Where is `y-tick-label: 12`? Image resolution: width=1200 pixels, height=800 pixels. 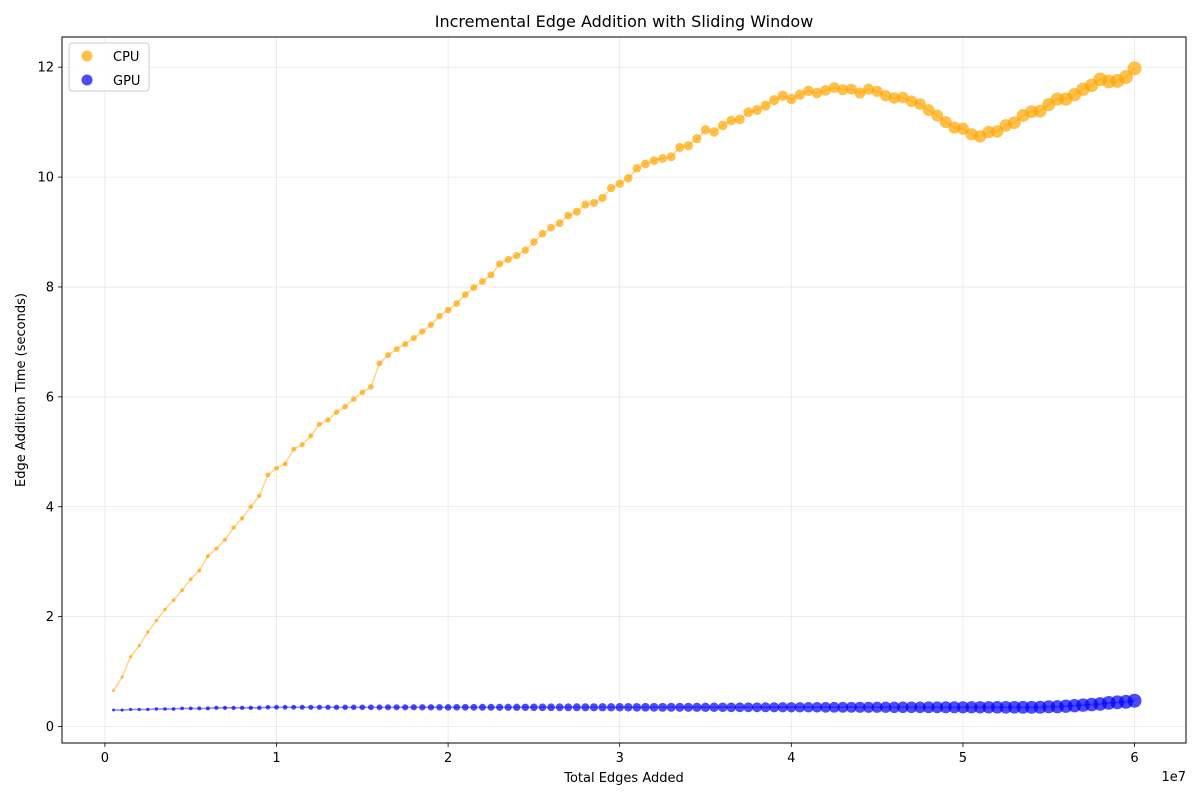 y-tick-label: 12 is located at coordinates (45, 68).